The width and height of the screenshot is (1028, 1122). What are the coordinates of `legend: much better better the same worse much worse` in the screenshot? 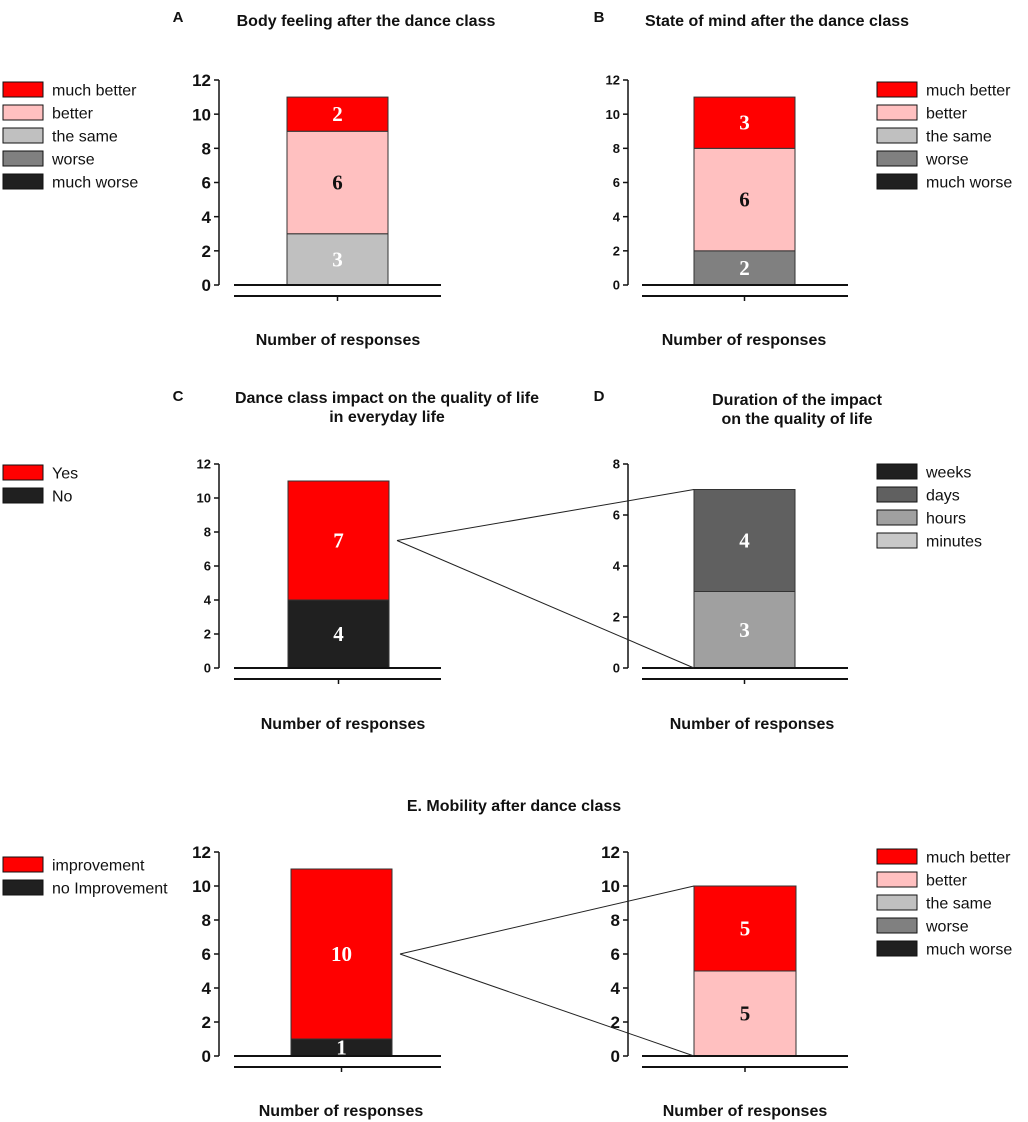 It's located at (70, 136).